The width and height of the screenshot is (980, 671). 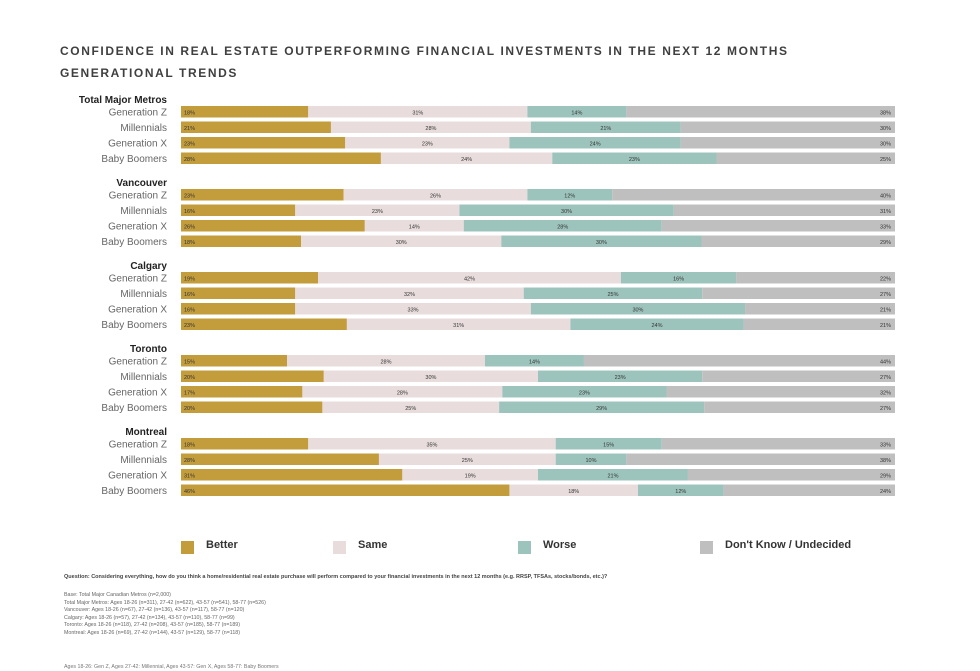 I want to click on legend-label-better: Better, so click(x=222, y=545).